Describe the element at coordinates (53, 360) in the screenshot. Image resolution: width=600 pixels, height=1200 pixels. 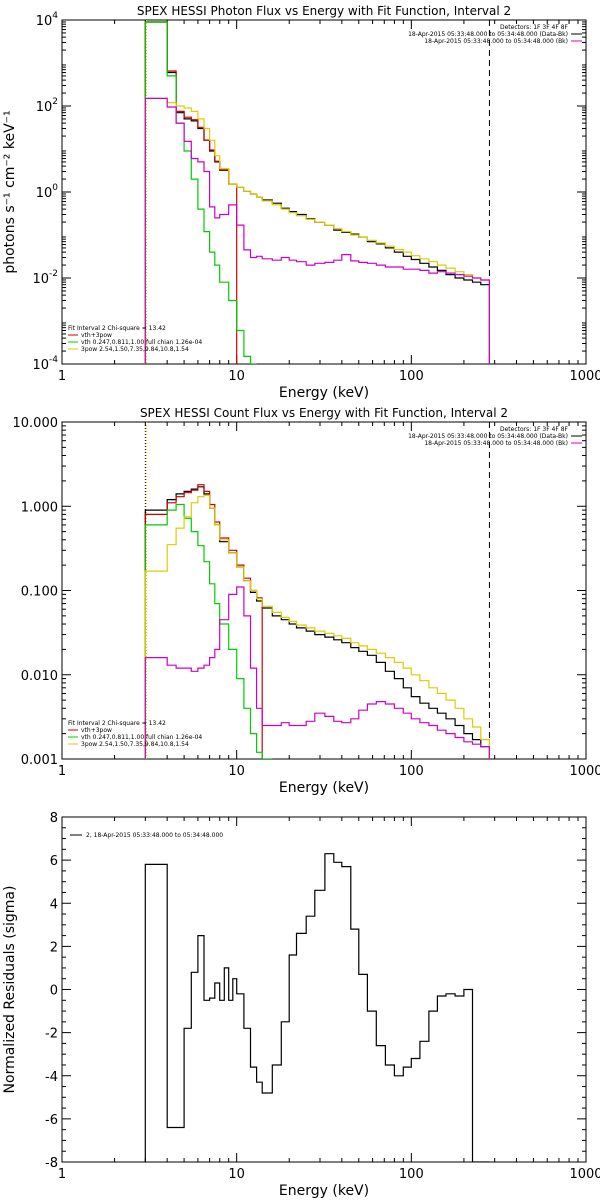
I see `y-tick-exponent: -4` at that location.